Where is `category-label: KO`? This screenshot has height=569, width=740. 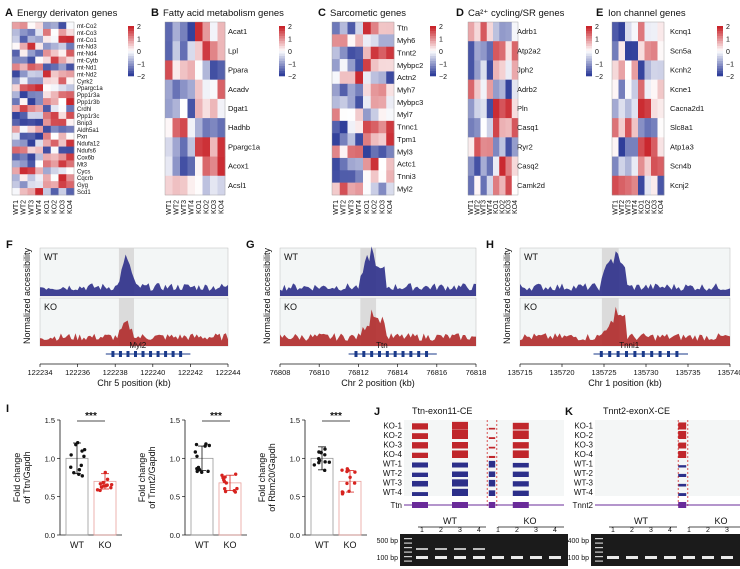 category-label: KO is located at coordinates (229, 545).